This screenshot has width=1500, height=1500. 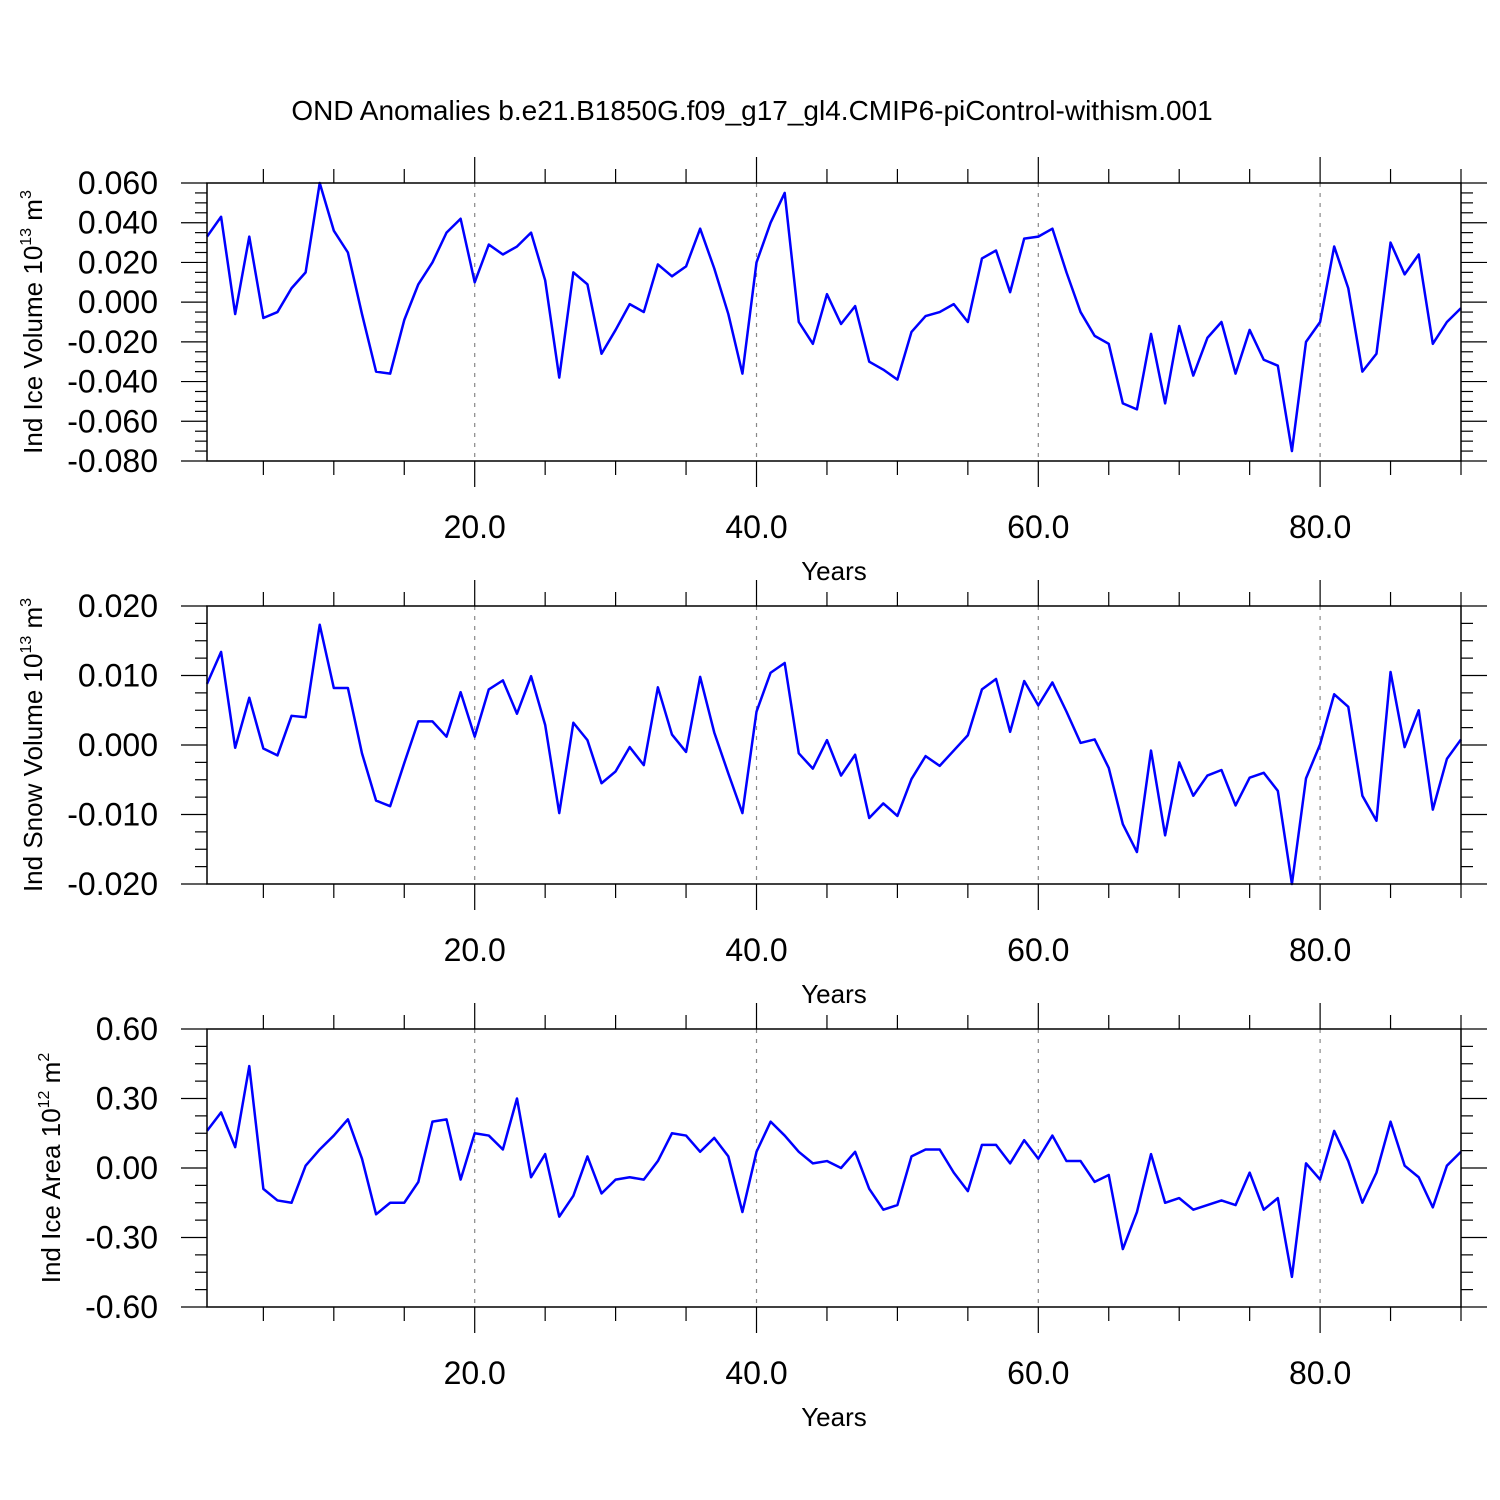 I want to click on y-tick-label: -0.080, so click(x=112, y=461).